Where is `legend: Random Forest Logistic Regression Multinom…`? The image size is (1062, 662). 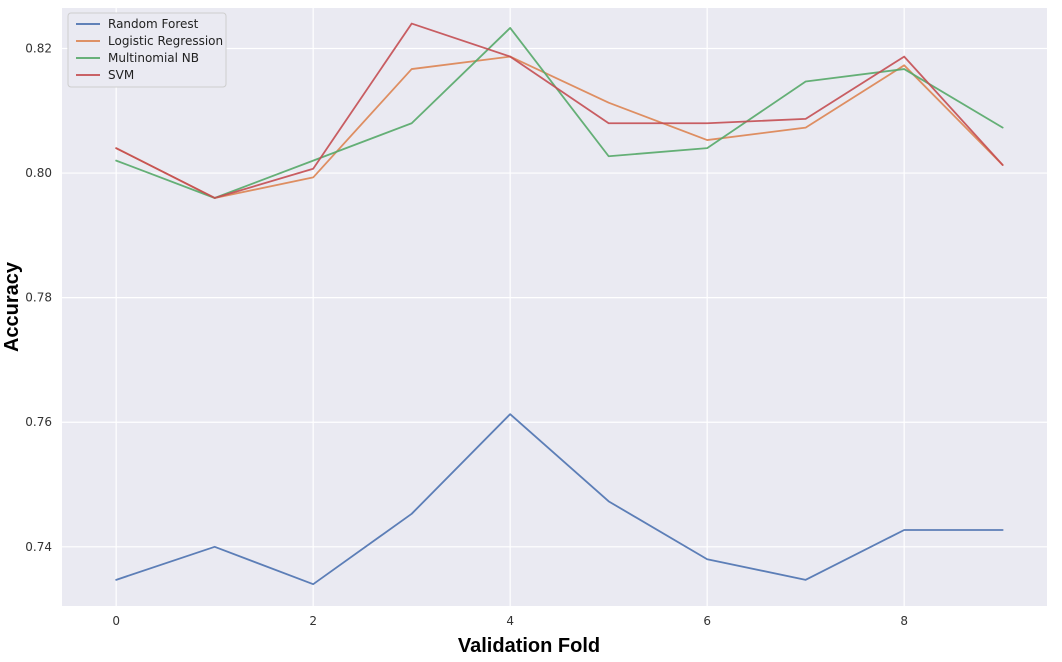
legend: Random Forest Logistic Regression Multinom… is located at coordinates (147, 50).